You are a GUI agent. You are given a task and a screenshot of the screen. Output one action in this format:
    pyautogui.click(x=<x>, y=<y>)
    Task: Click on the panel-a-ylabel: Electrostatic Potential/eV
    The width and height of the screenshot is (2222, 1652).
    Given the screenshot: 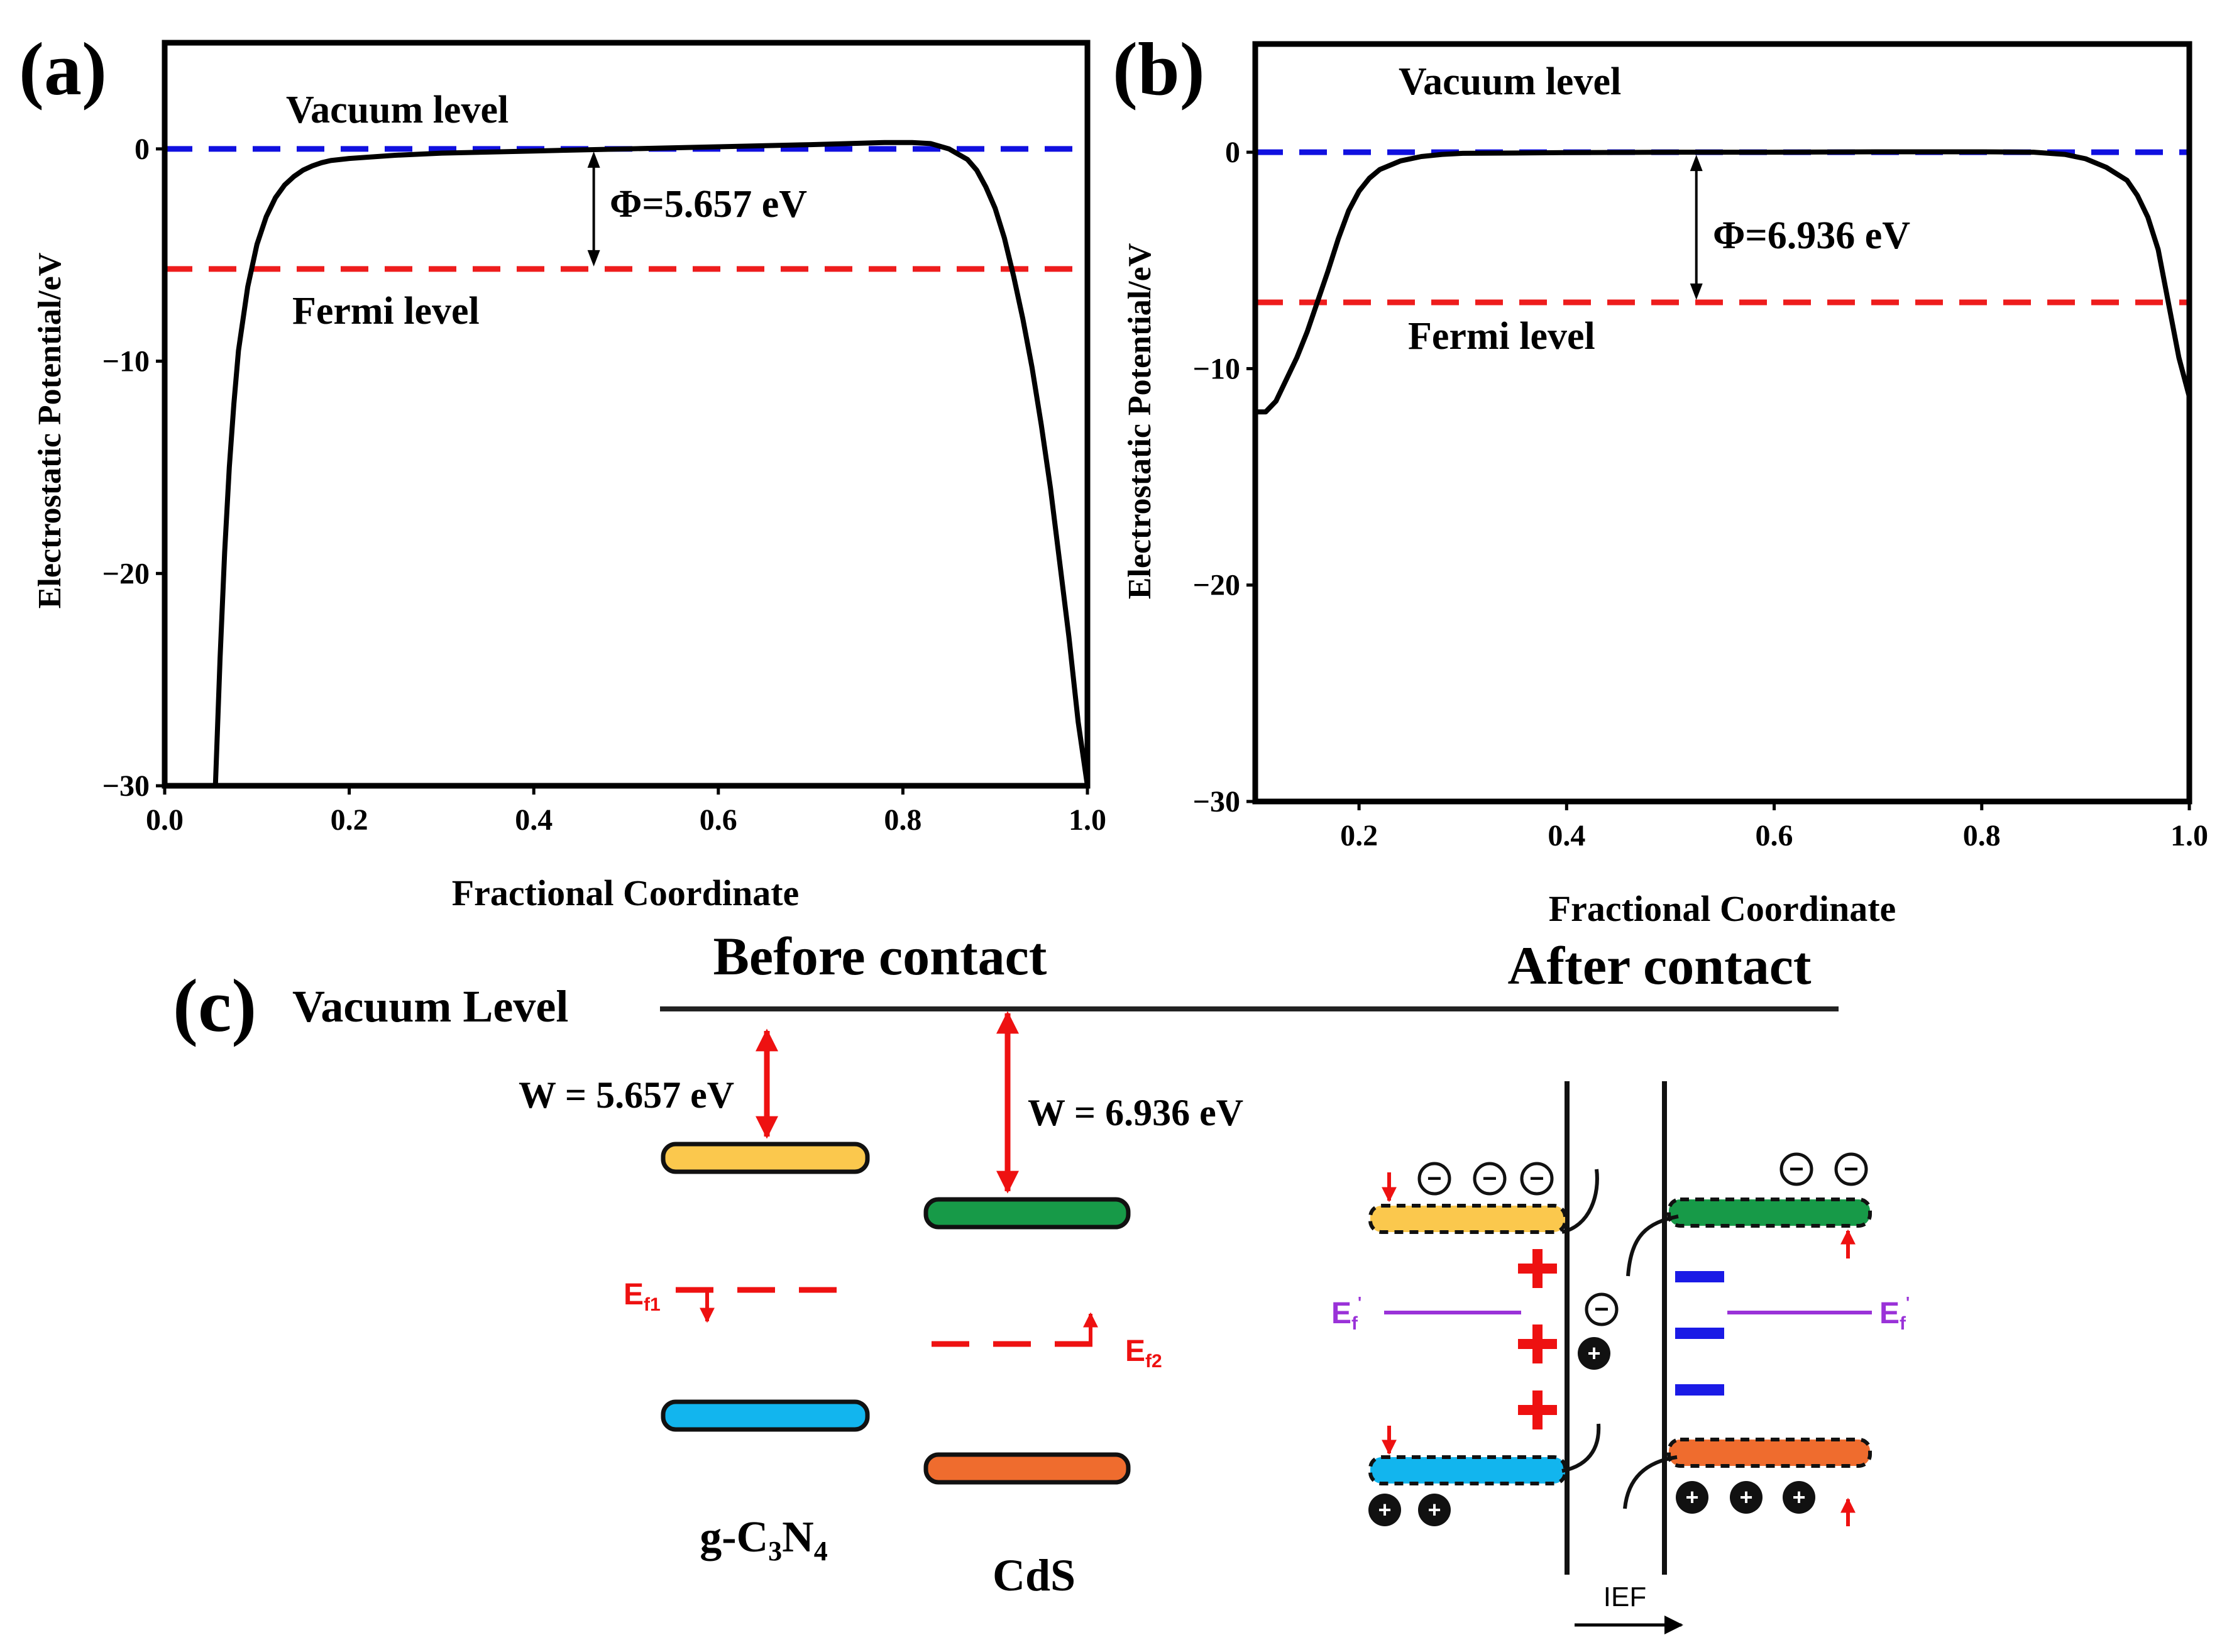 What is the action you would take?
    pyautogui.click(x=50, y=431)
    